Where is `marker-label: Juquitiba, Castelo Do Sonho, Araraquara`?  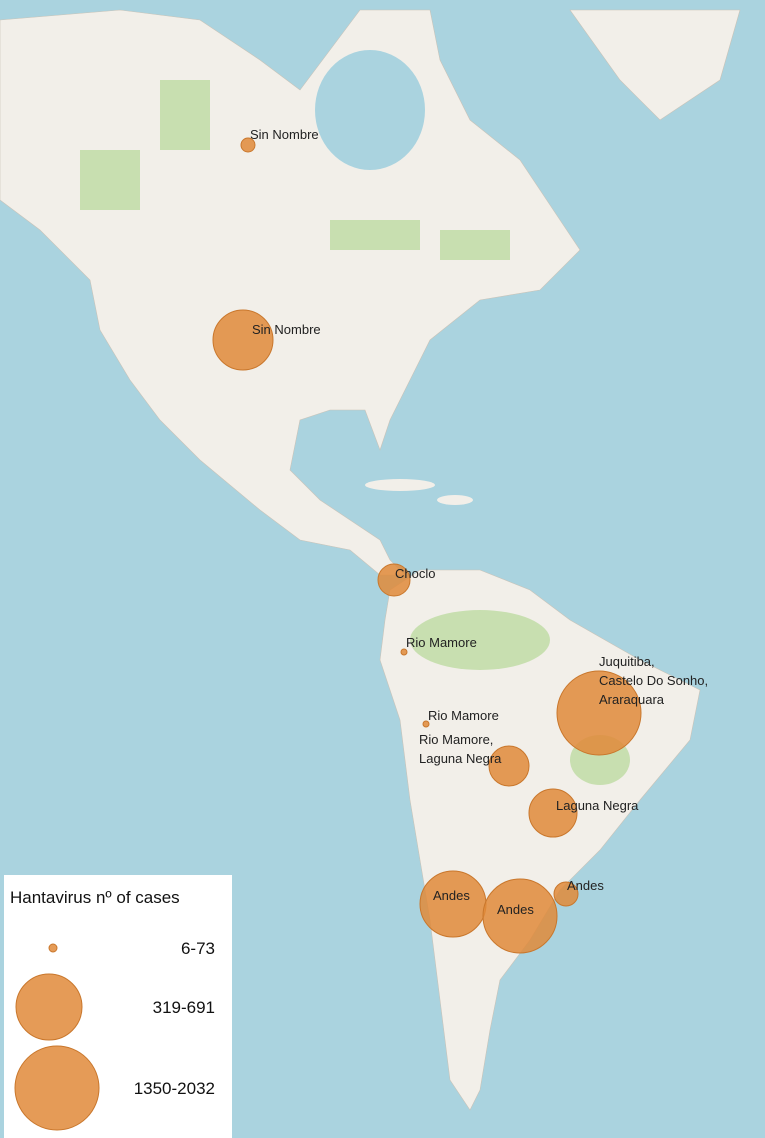
marker-label: Juquitiba, Castelo Do Sonho, Araraquara is located at coordinates (653, 680).